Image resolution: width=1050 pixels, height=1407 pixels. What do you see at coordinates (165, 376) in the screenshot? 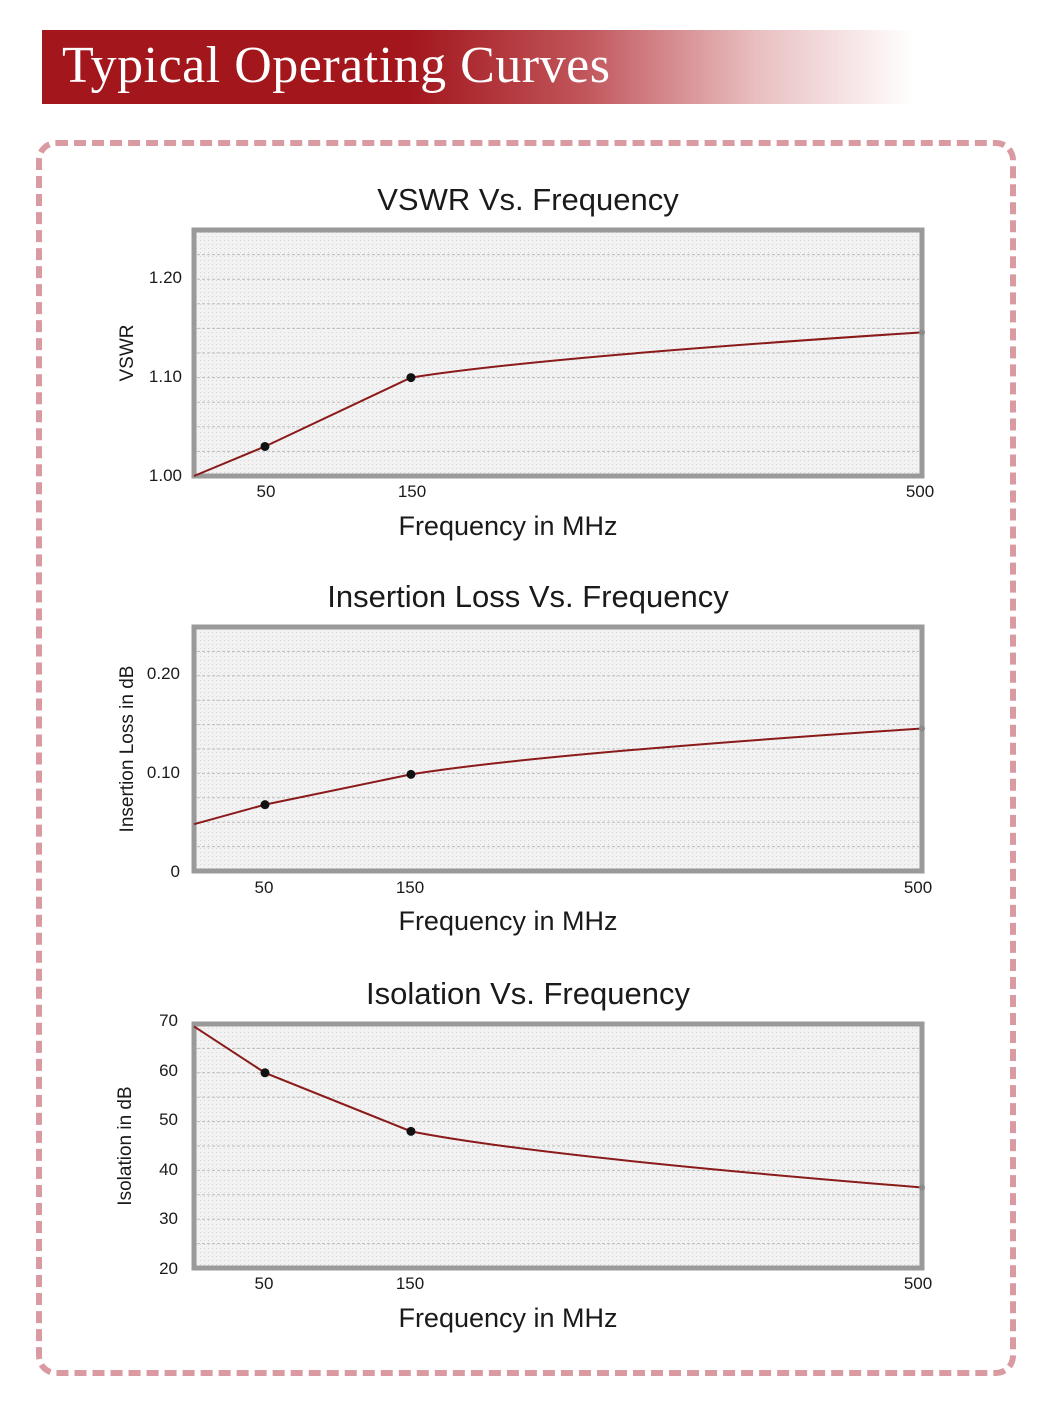
I see `y-tick-label: 1.10` at bounding box center [165, 376].